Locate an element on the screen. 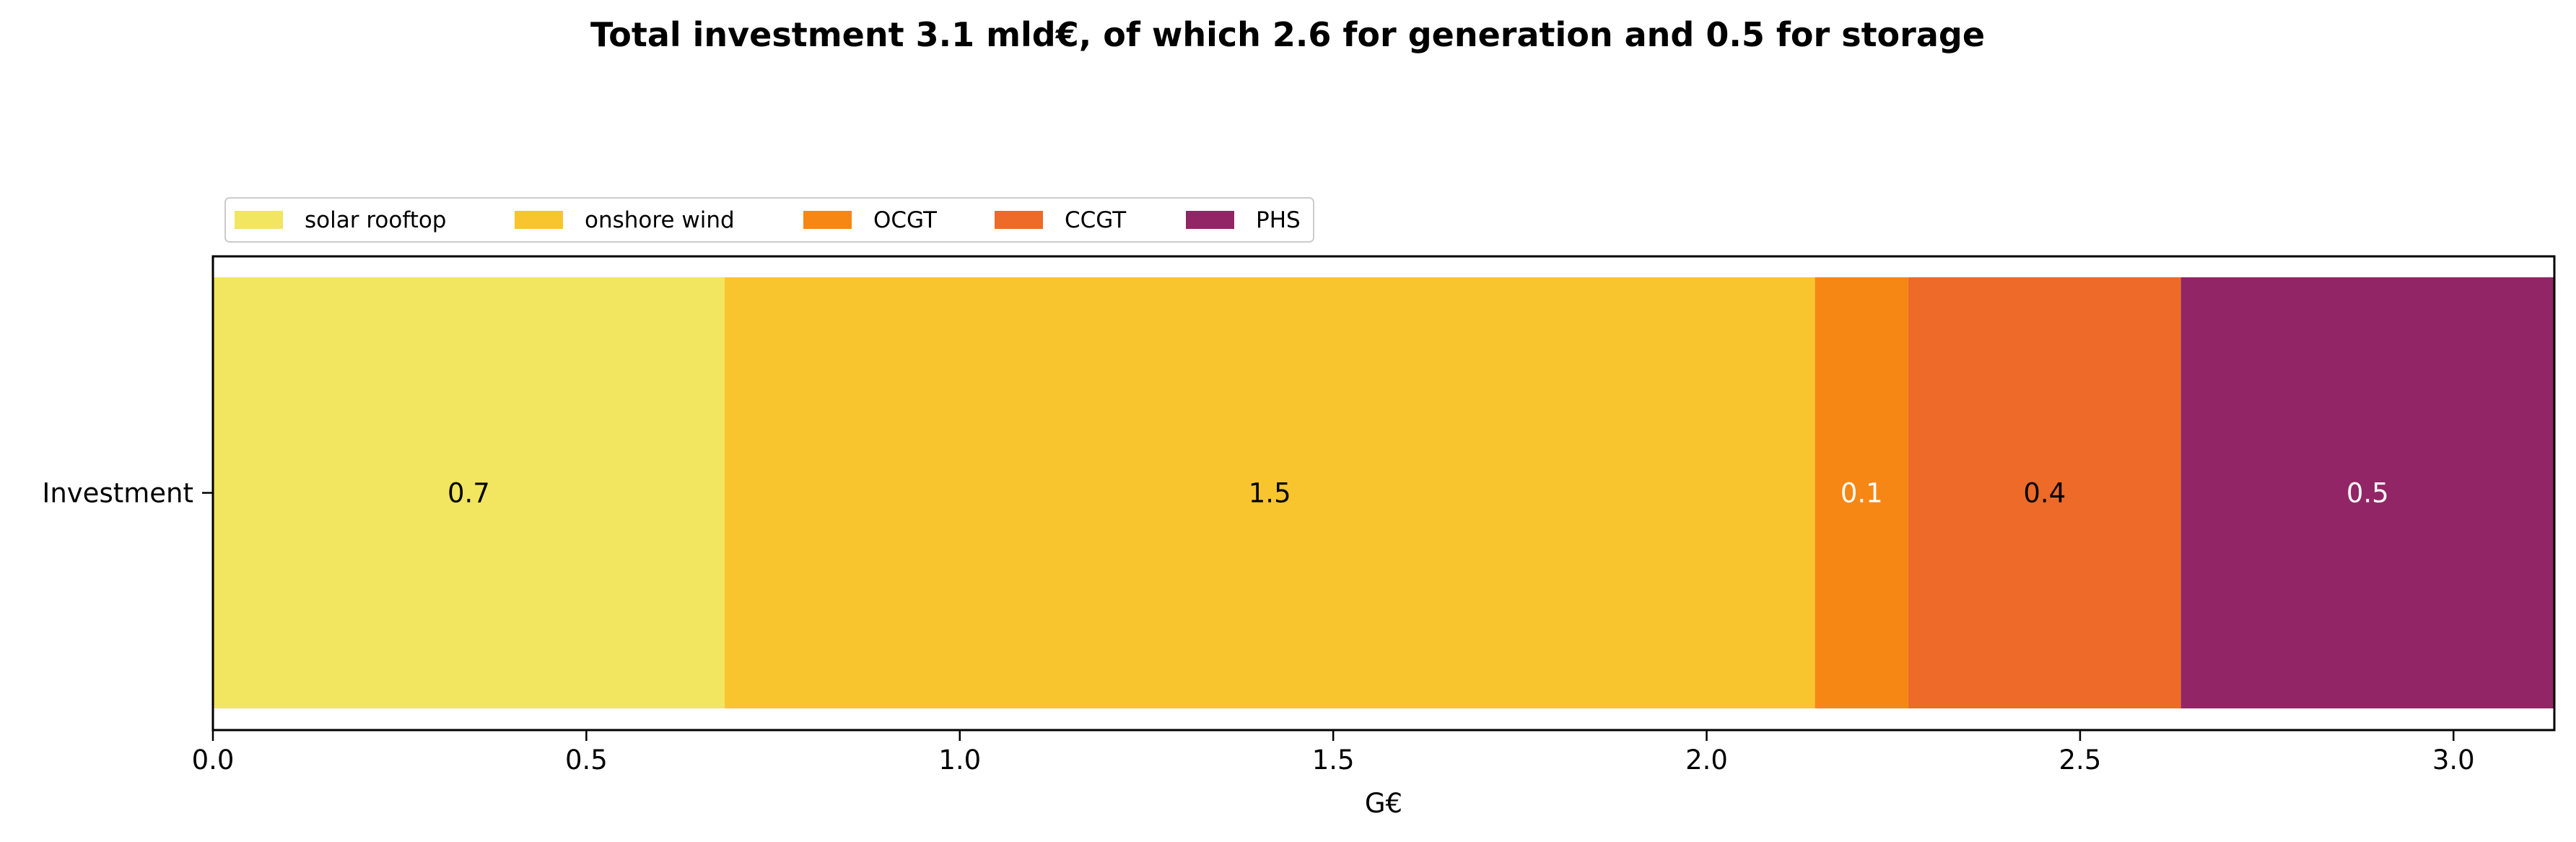 Image resolution: width=2576 pixels, height=842 pixels. x-tick-label: 3.0 is located at coordinates (2453, 761).